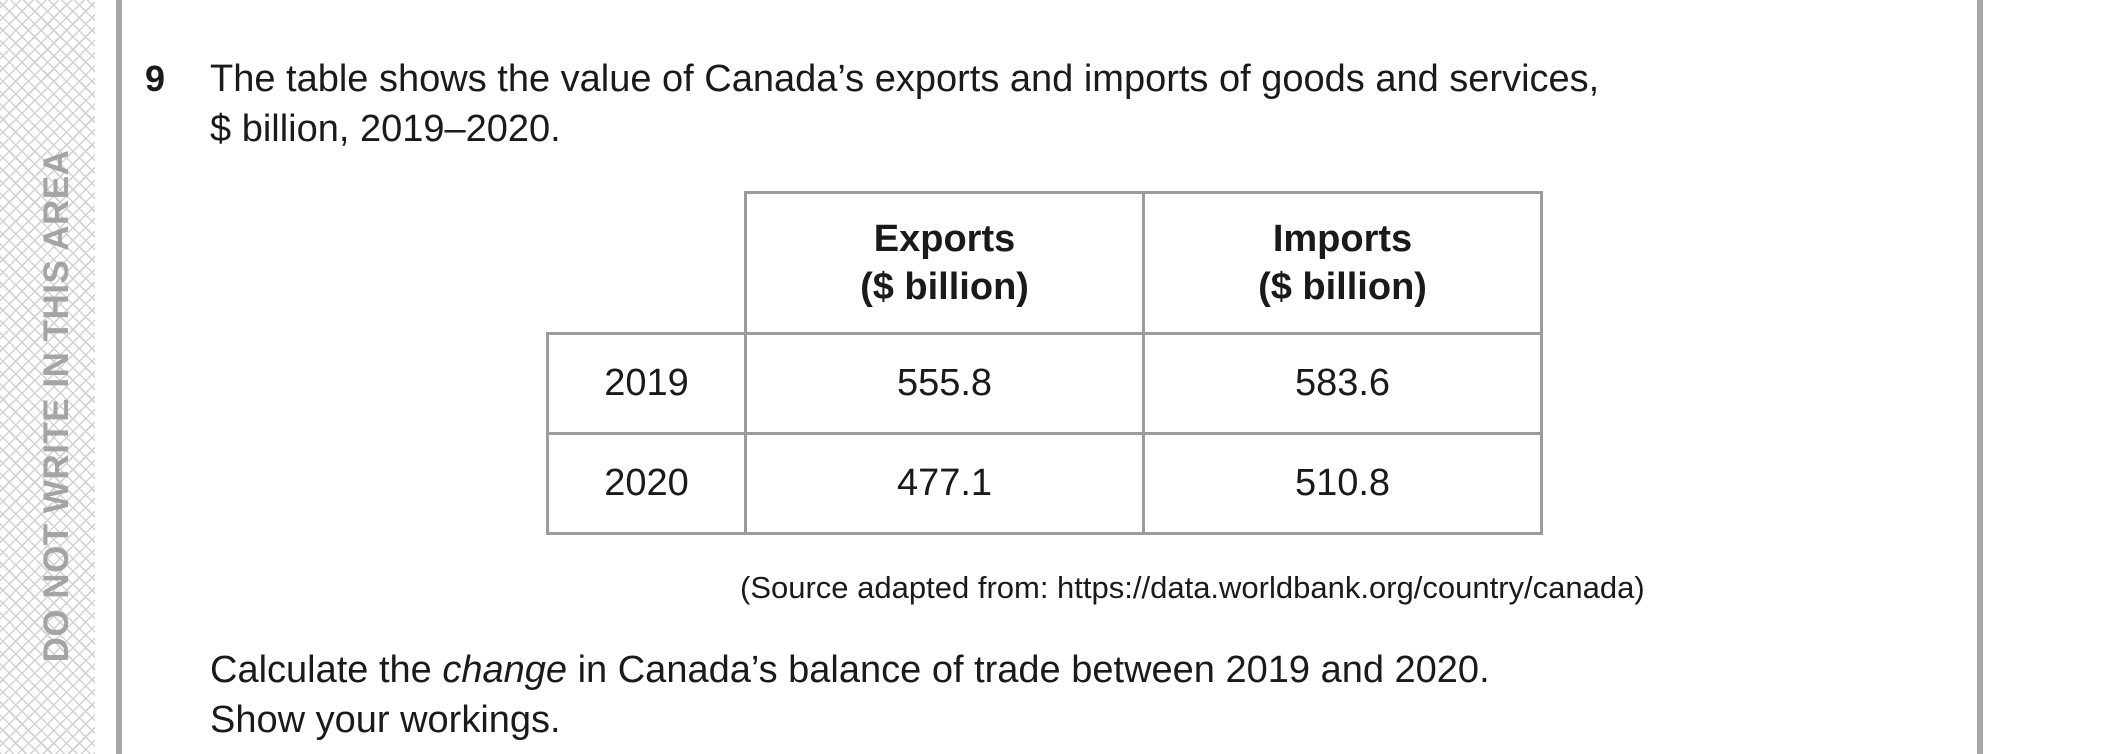 This screenshot has height=754, width=2104. I want to click on left-margin-rule, so click(119, 377).